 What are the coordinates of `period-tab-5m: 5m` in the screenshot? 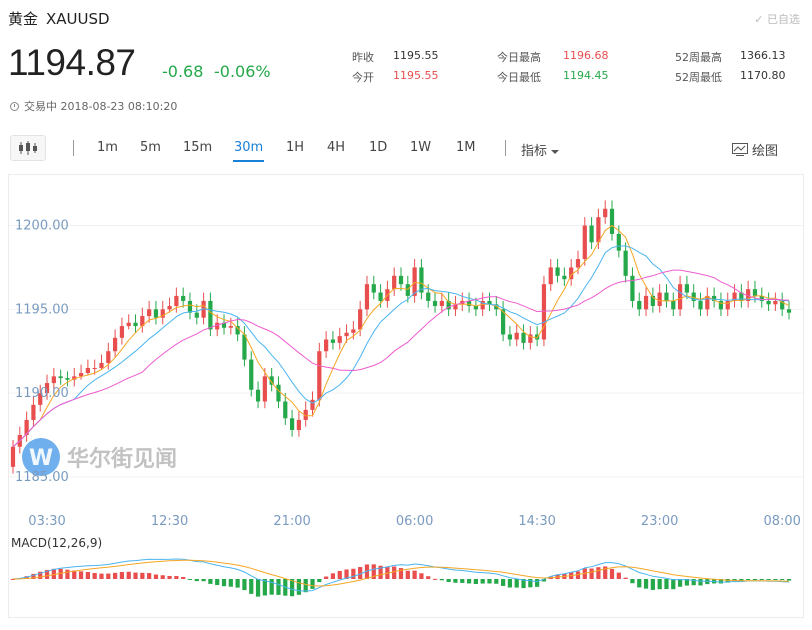 It's located at (150, 147).